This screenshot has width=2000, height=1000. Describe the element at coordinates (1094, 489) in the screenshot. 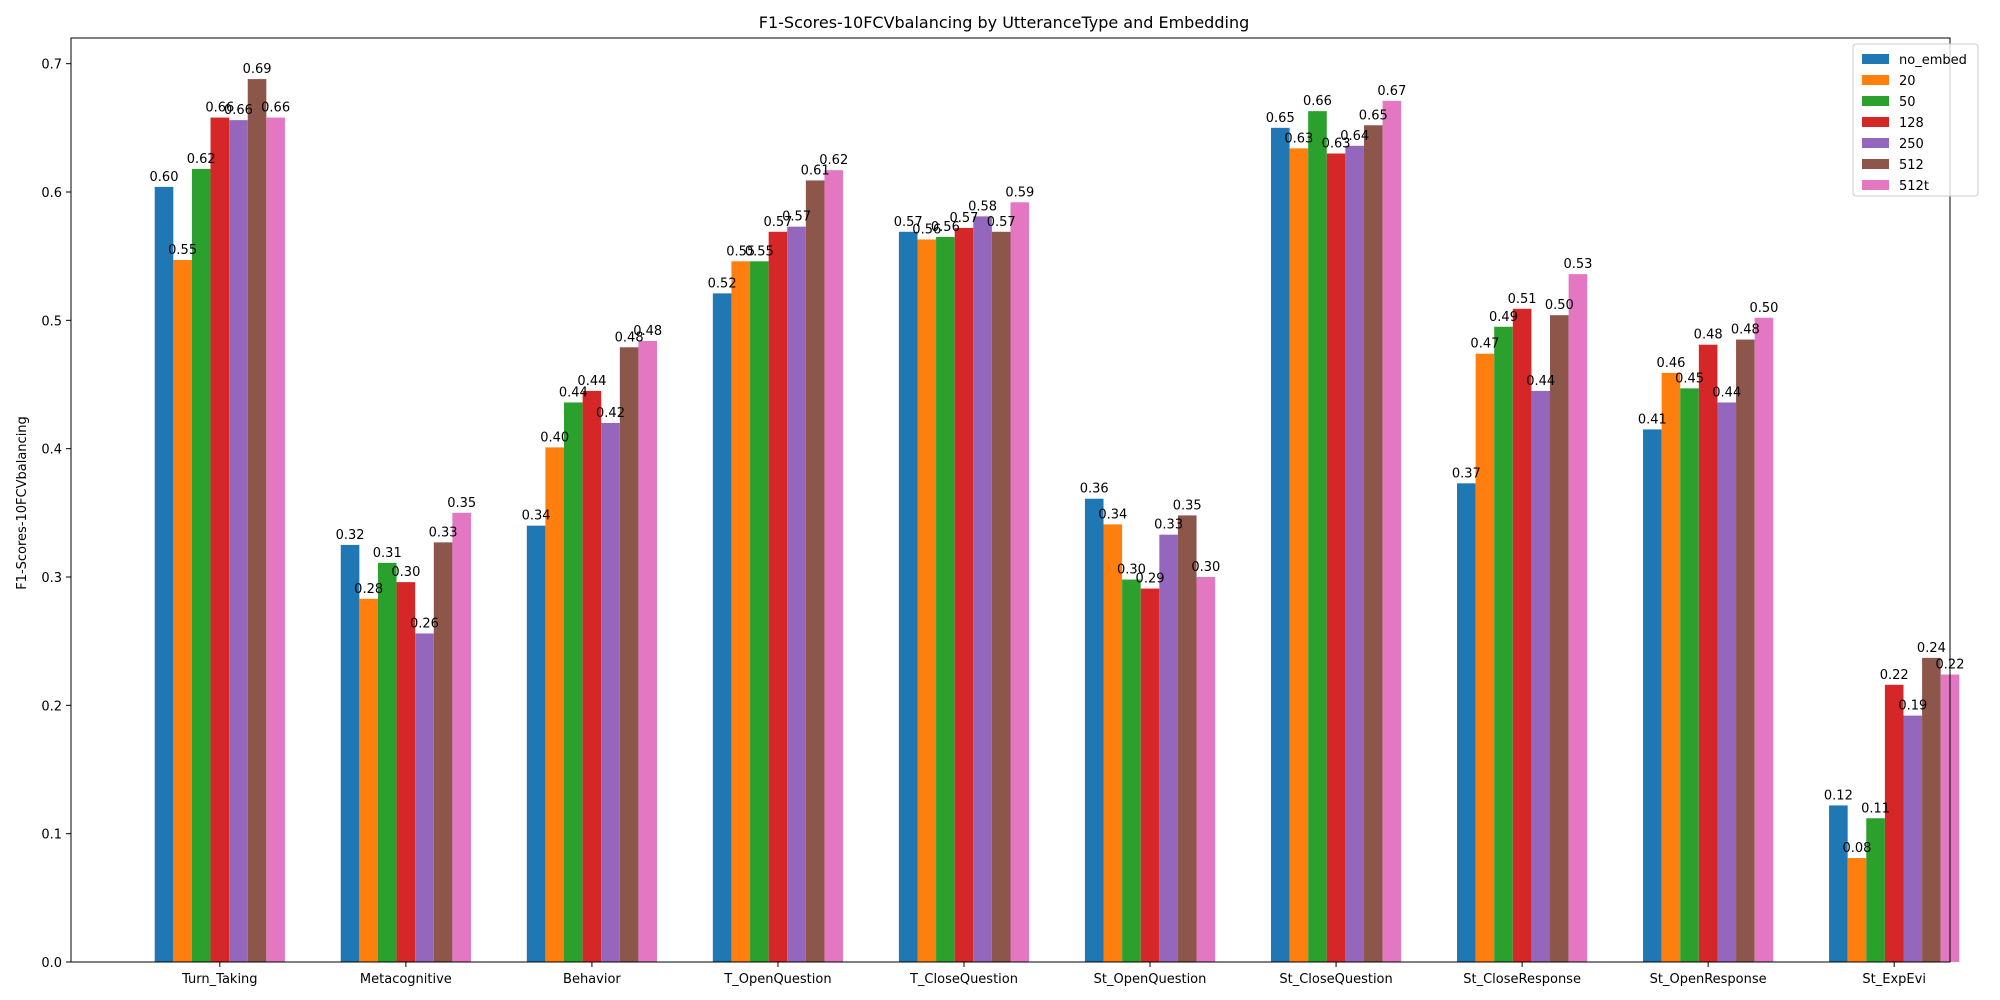

I see `bar-label-no_embed-St_OpenQuestion: 0.36` at that location.